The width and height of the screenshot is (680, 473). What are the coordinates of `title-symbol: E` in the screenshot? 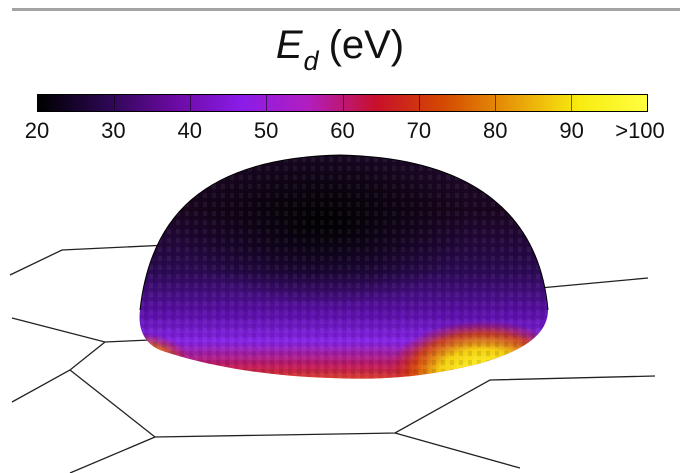 It's located at (289, 45).